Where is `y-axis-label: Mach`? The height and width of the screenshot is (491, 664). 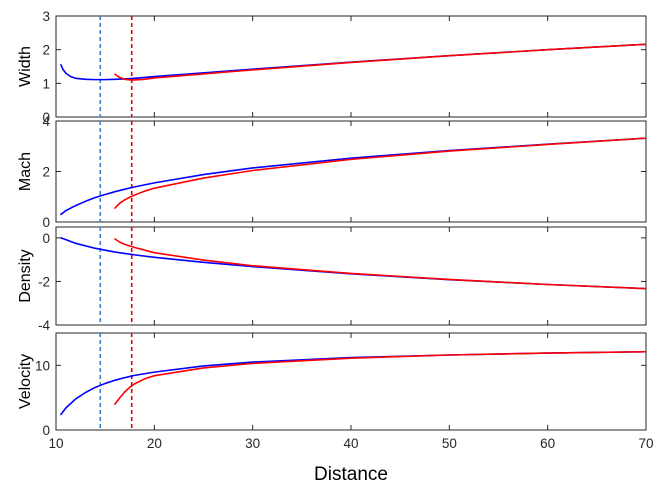 y-axis-label: Mach is located at coordinates (25, 171).